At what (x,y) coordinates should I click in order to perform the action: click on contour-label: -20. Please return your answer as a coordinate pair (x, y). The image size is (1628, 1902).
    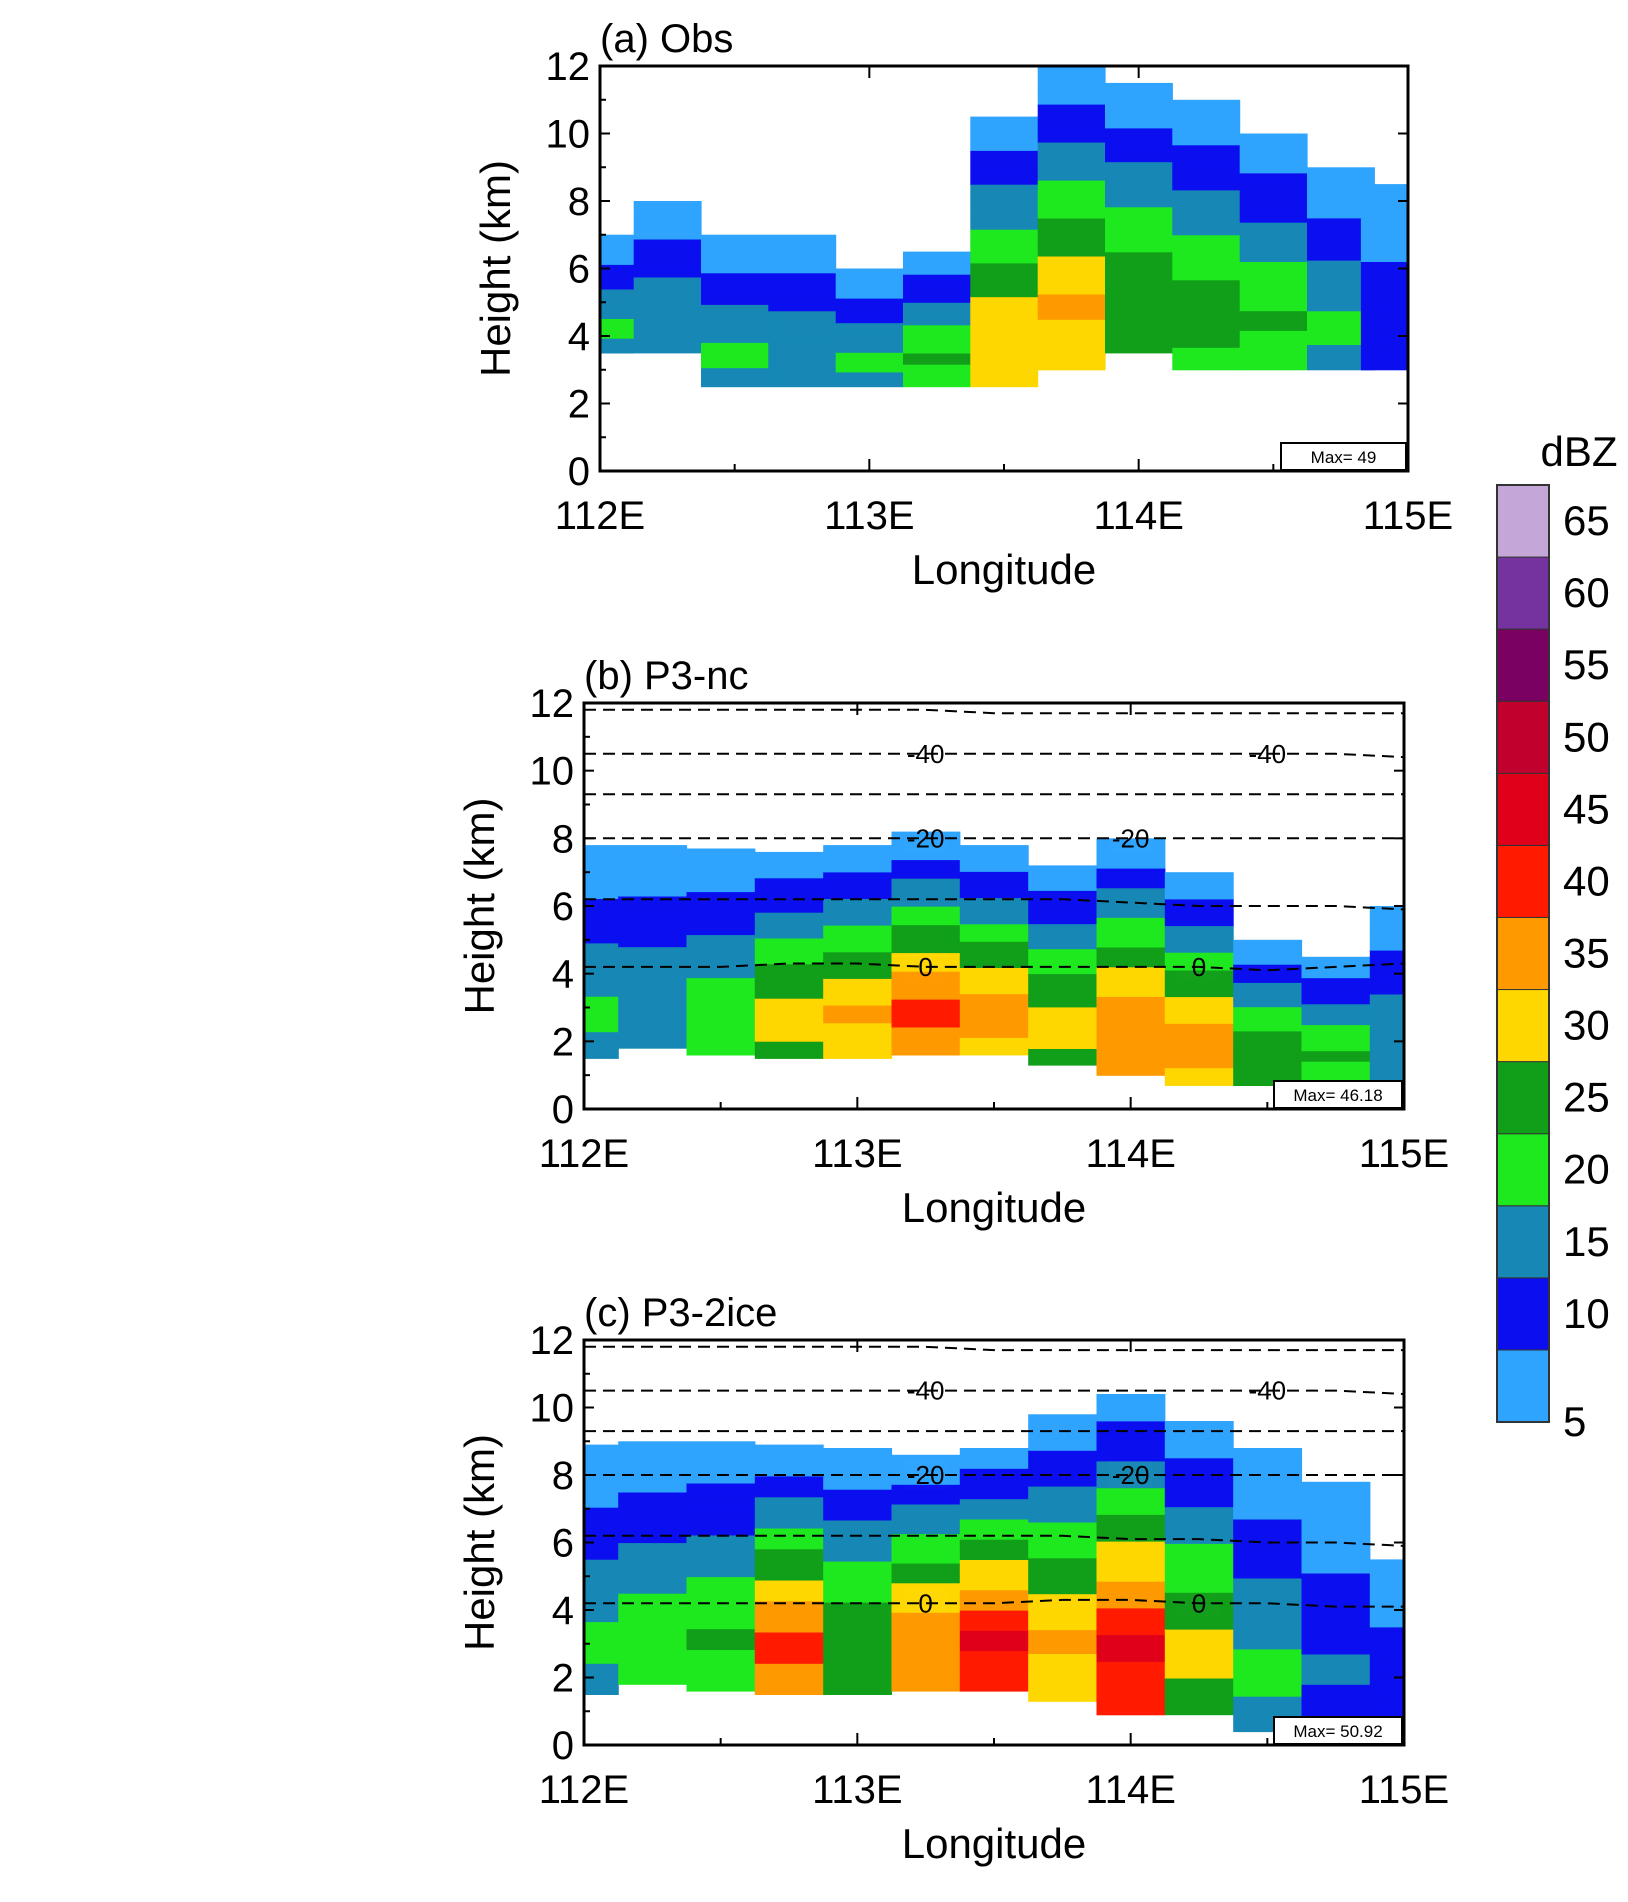
    Looking at the image, I should click on (1131, 1475).